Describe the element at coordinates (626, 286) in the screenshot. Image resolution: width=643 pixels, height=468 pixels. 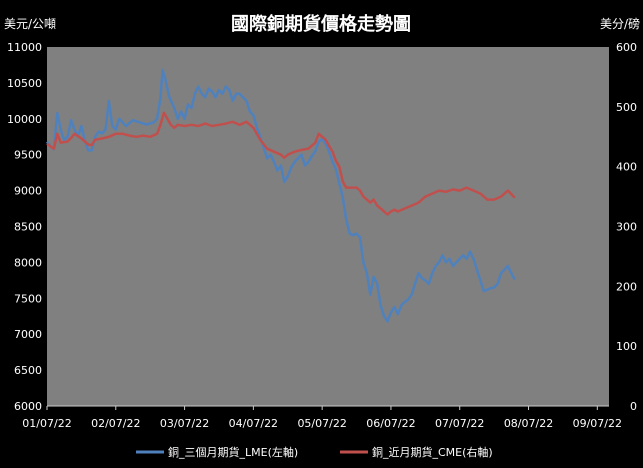
I see `y-right-tick-label: 200` at that location.